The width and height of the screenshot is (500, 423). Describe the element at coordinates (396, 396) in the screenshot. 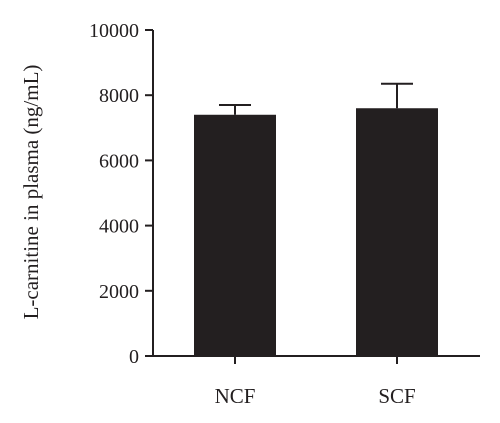

I see `x-tick-label-scf: SCF` at that location.